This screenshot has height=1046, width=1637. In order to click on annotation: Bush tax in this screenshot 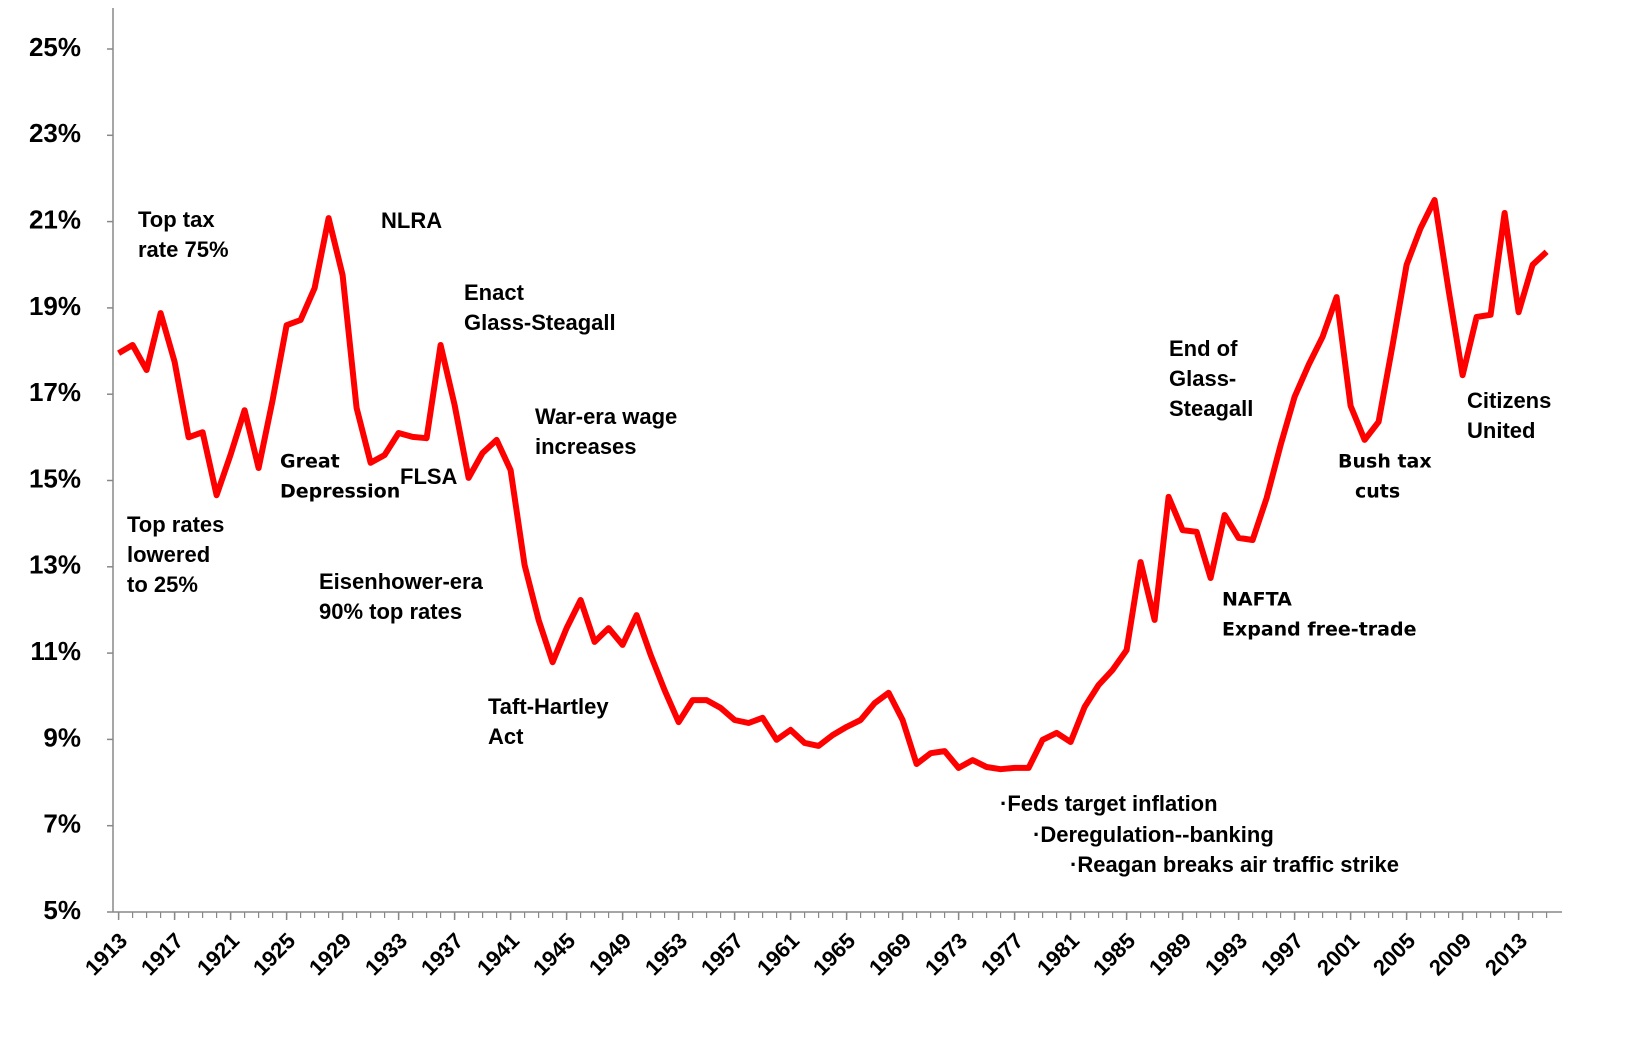, I will do `click(1385, 462)`.